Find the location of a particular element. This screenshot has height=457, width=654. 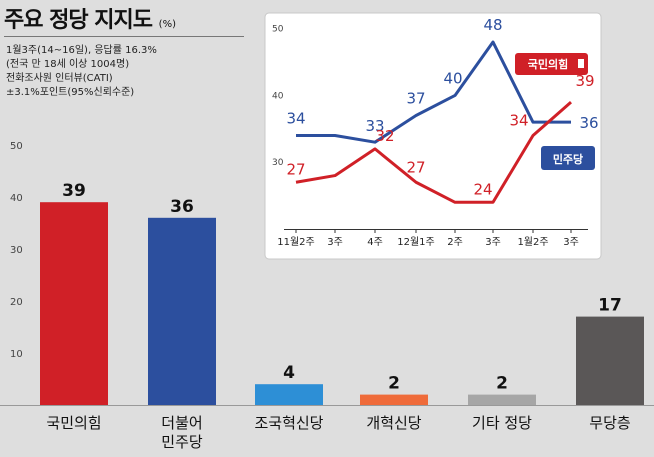

ppp-tag-icon is located at coordinates (581, 63).